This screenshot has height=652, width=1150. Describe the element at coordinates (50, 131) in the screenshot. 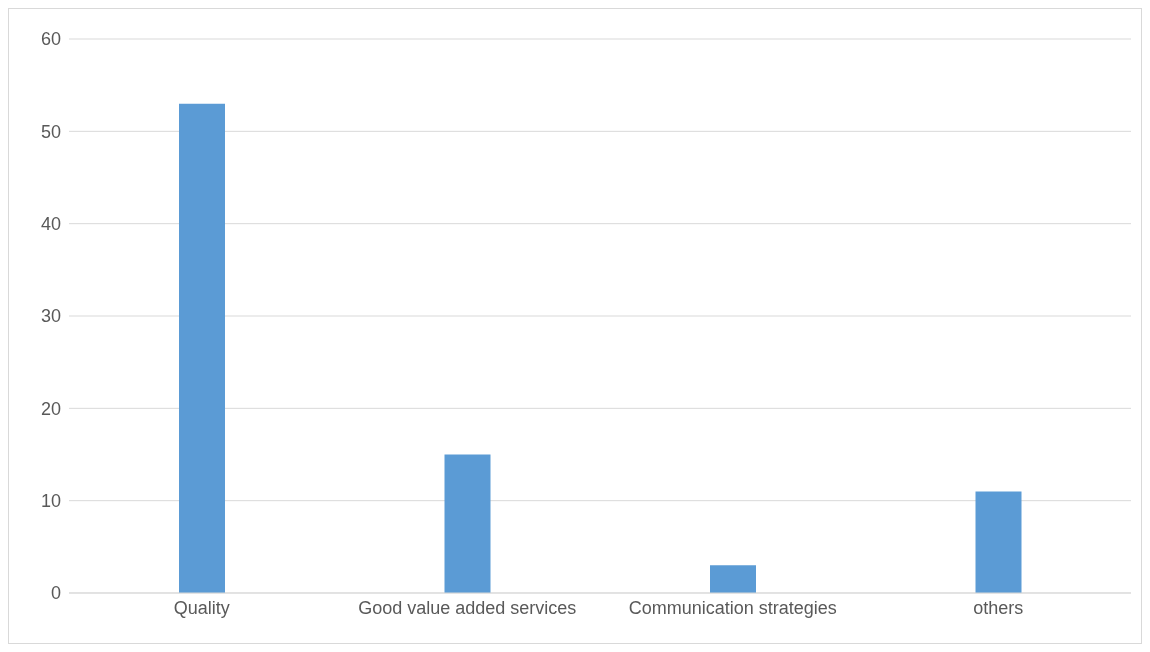

I see `y-tick-label: 50` at that location.